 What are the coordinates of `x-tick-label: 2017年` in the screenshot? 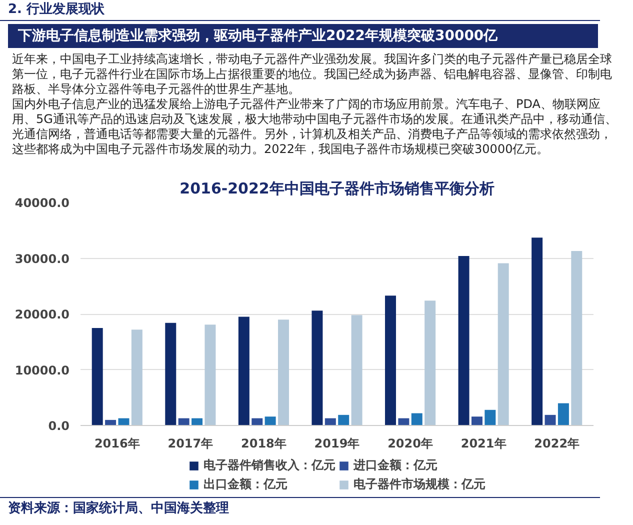 It's located at (191, 443).